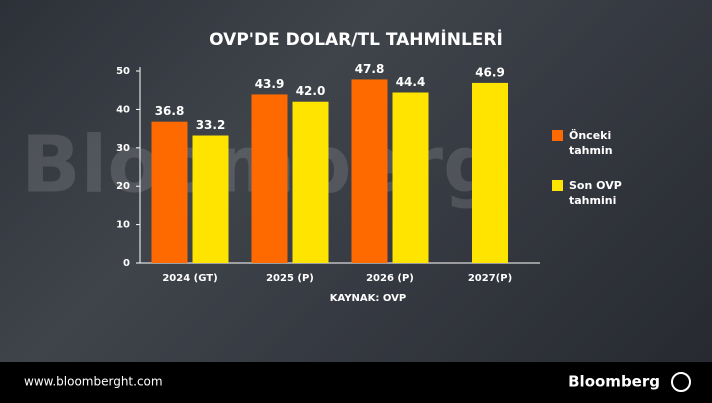 The height and width of the screenshot is (403, 712). I want to click on y-tick-label: 40, so click(123, 109).